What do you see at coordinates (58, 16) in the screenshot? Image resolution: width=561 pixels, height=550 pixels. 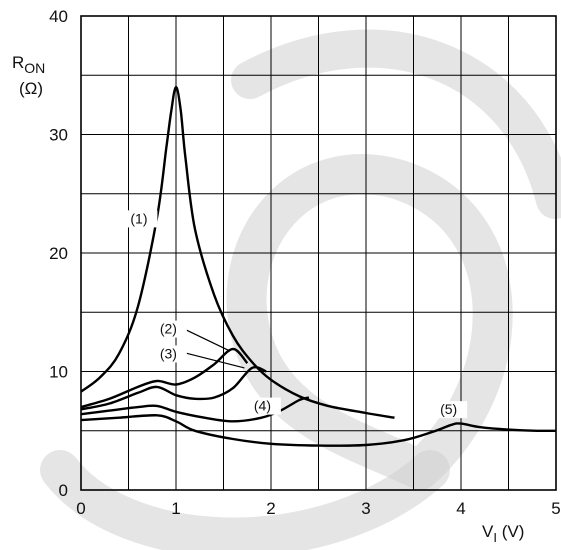 I see `y-tick-label: 40` at bounding box center [58, 16].